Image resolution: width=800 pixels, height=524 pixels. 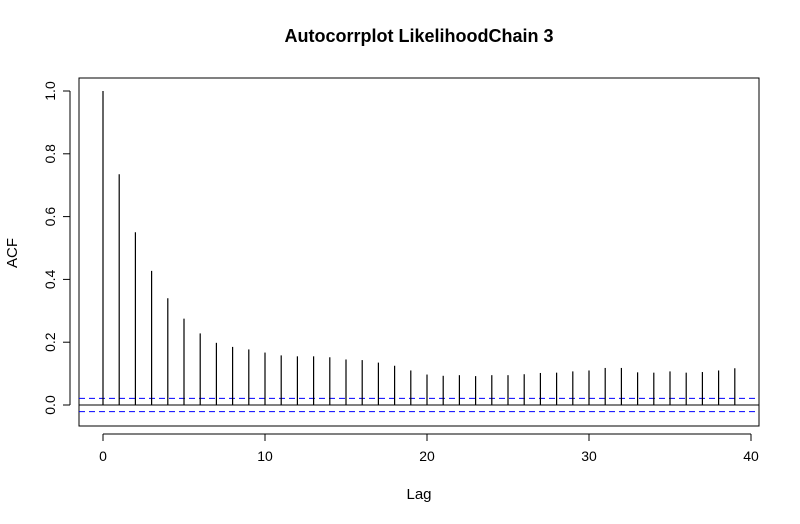 I want to click on x-axis: 0 10 20 30 40, so click(x=429, y=448).